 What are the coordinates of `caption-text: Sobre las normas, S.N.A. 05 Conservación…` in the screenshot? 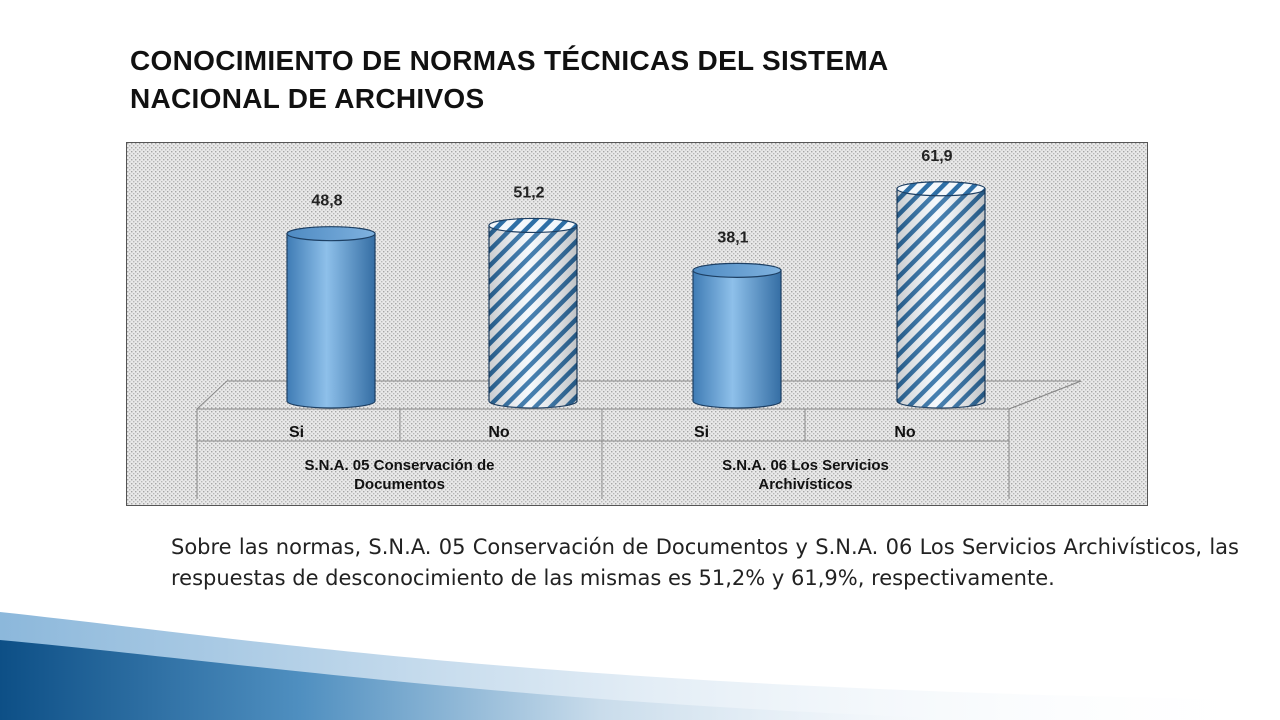 It's located at (705, 562).